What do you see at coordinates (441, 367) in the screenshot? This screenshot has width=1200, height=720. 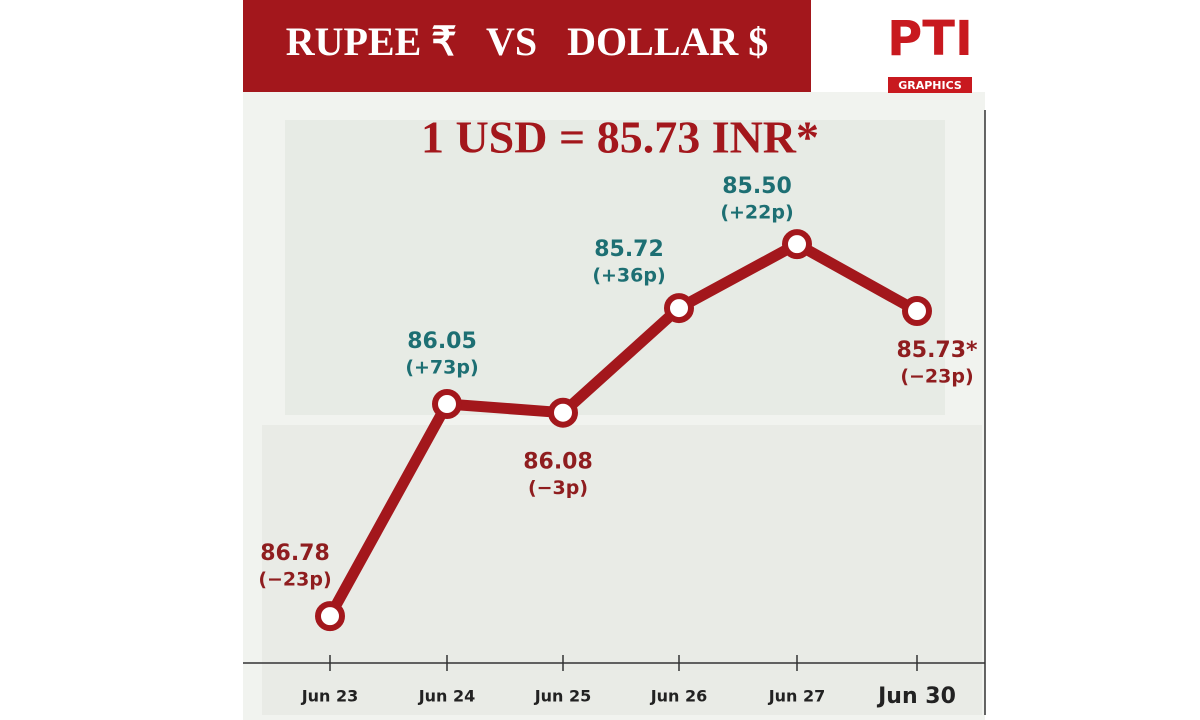 I see `change-label: (+73p)` at bounding box center [441, 367].